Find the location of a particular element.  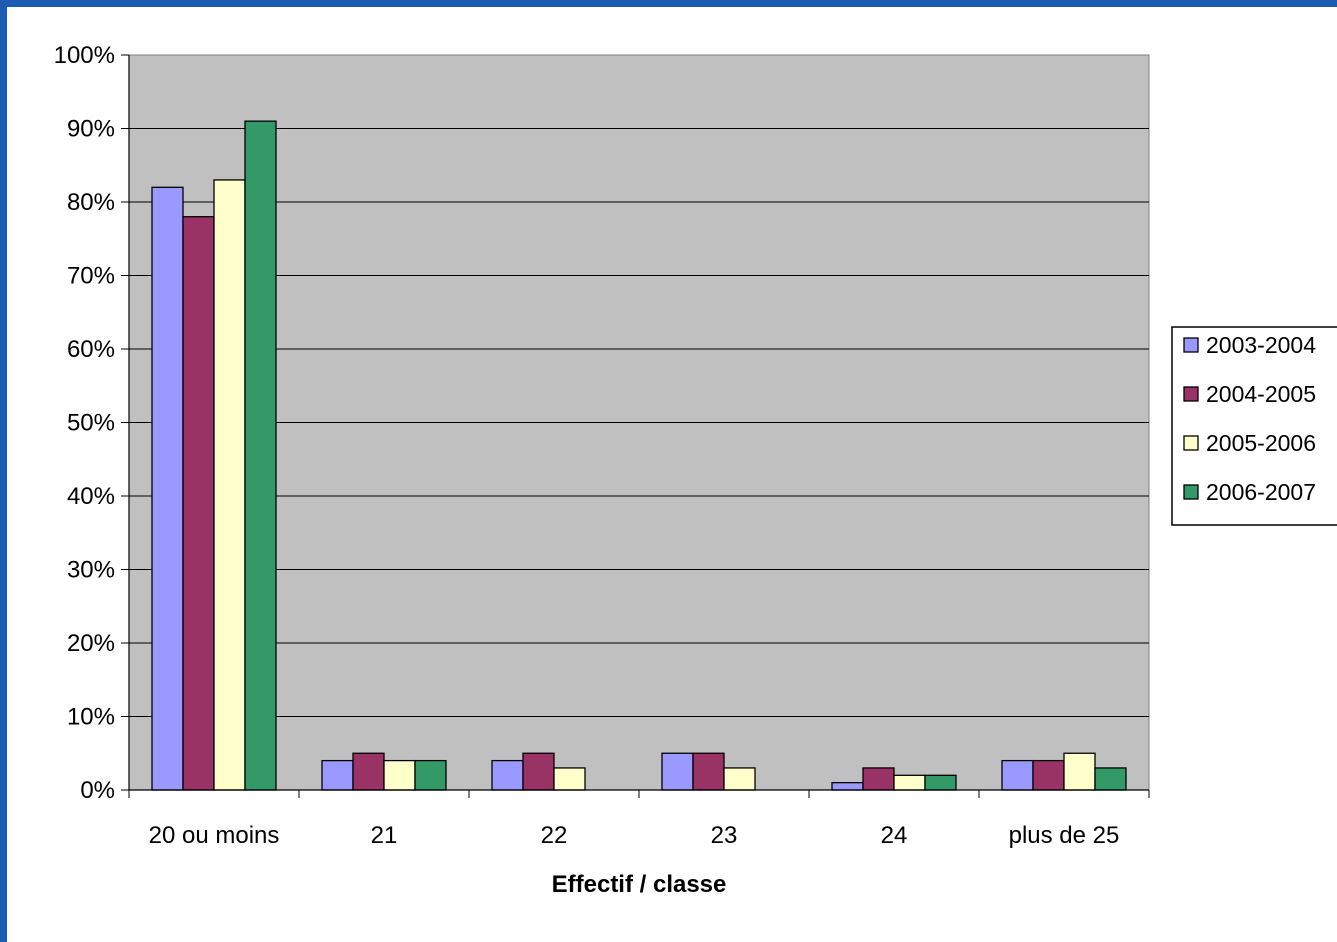

x-tick-label: plus de 25 is located at coordinates (1064, 835).